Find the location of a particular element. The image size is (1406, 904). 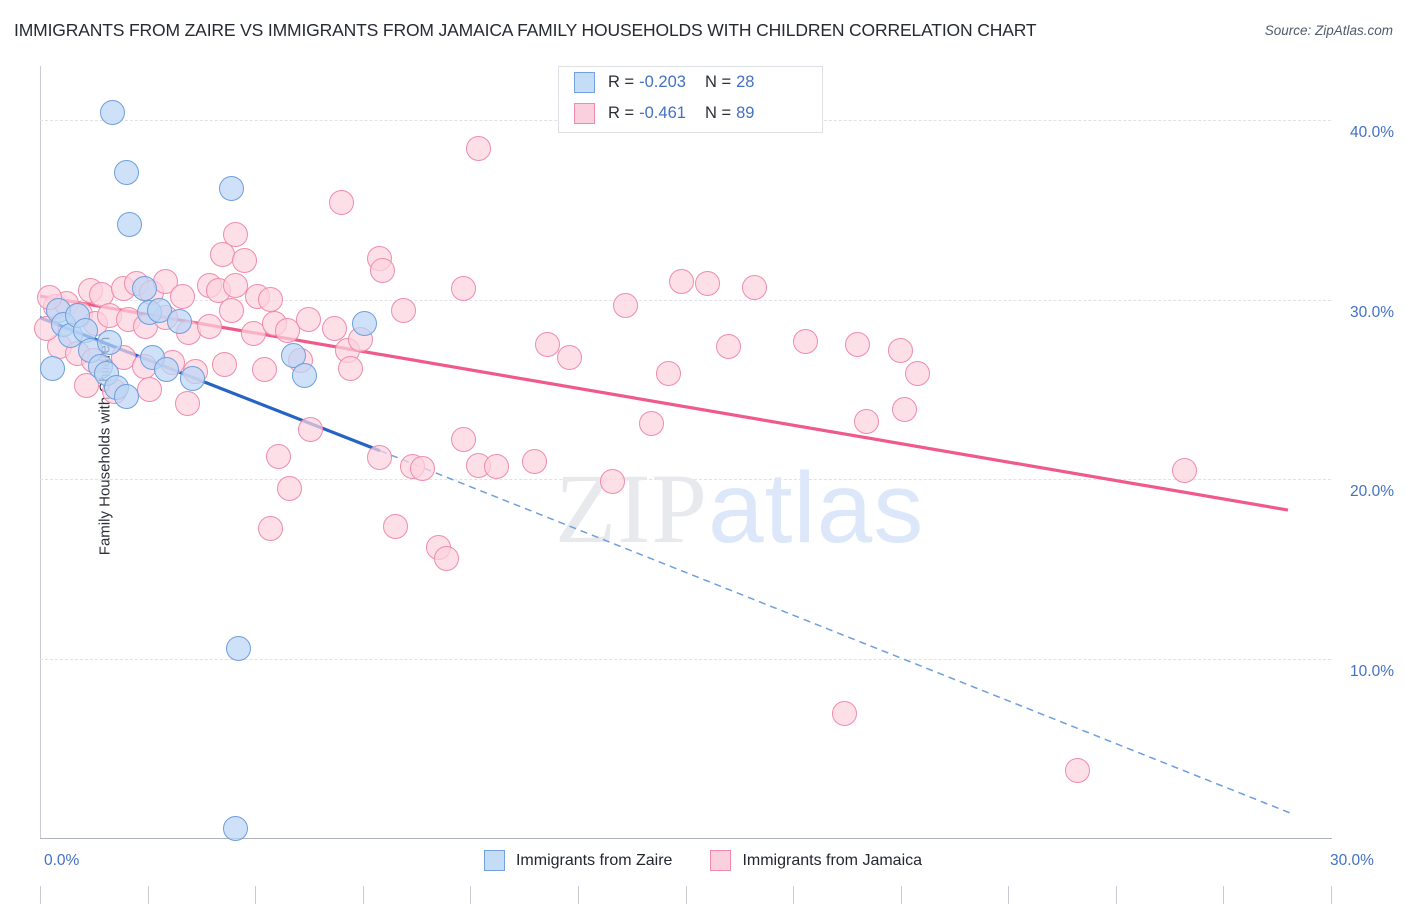

x-tick-label-max: 30.0% is located at coordinates (1352, 860).